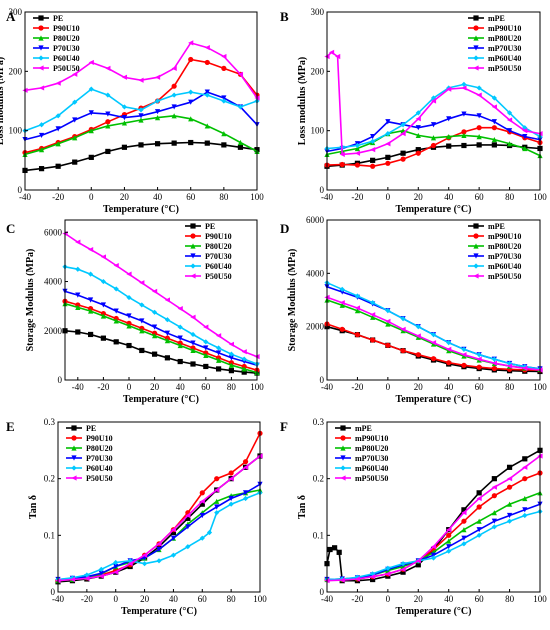 This screenshot has height=630, width=550. What do you see at coordinates (371, 448) in the screenshot?
I see `legend-label: mP80U20` at bounding box center [371, 448].